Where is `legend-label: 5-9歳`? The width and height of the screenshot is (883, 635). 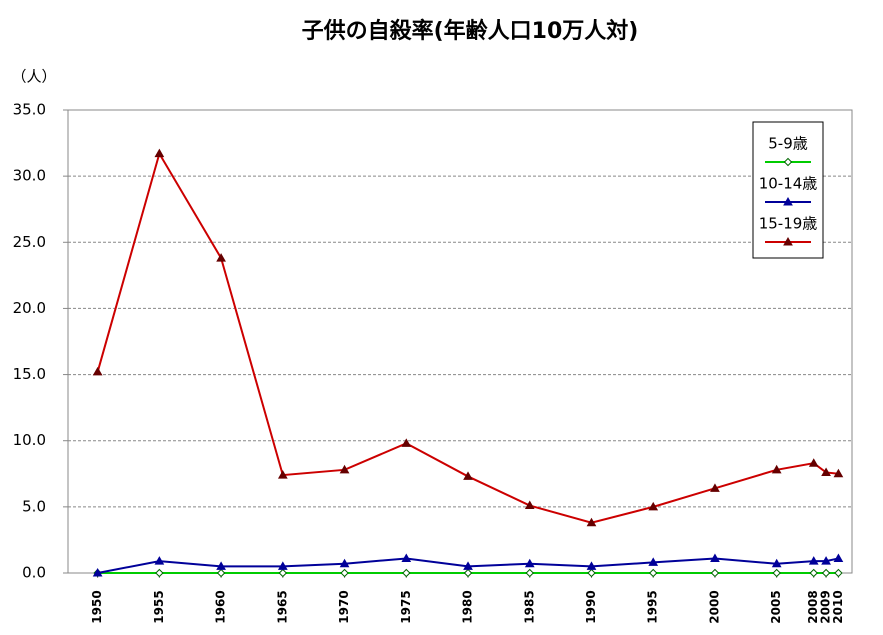 legend-label: 5-9歳 is located at coordinates (788, 144).